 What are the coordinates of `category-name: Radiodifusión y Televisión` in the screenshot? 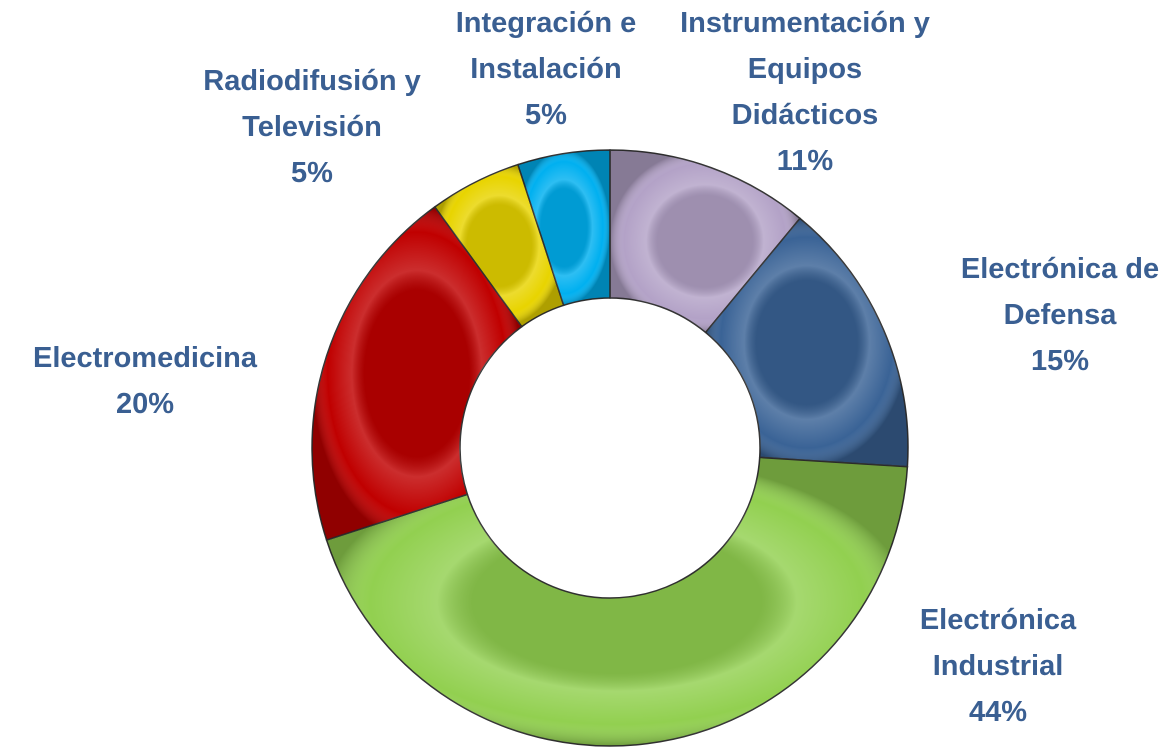 It's located at (312, 104).